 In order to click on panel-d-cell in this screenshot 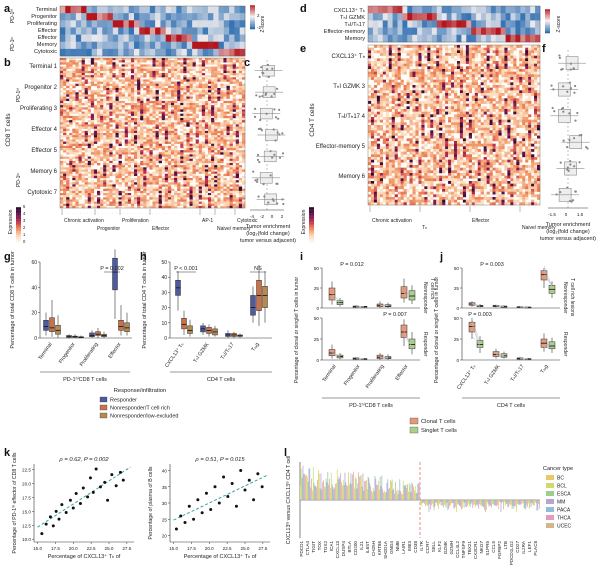, I will do `click(380, 31)`.